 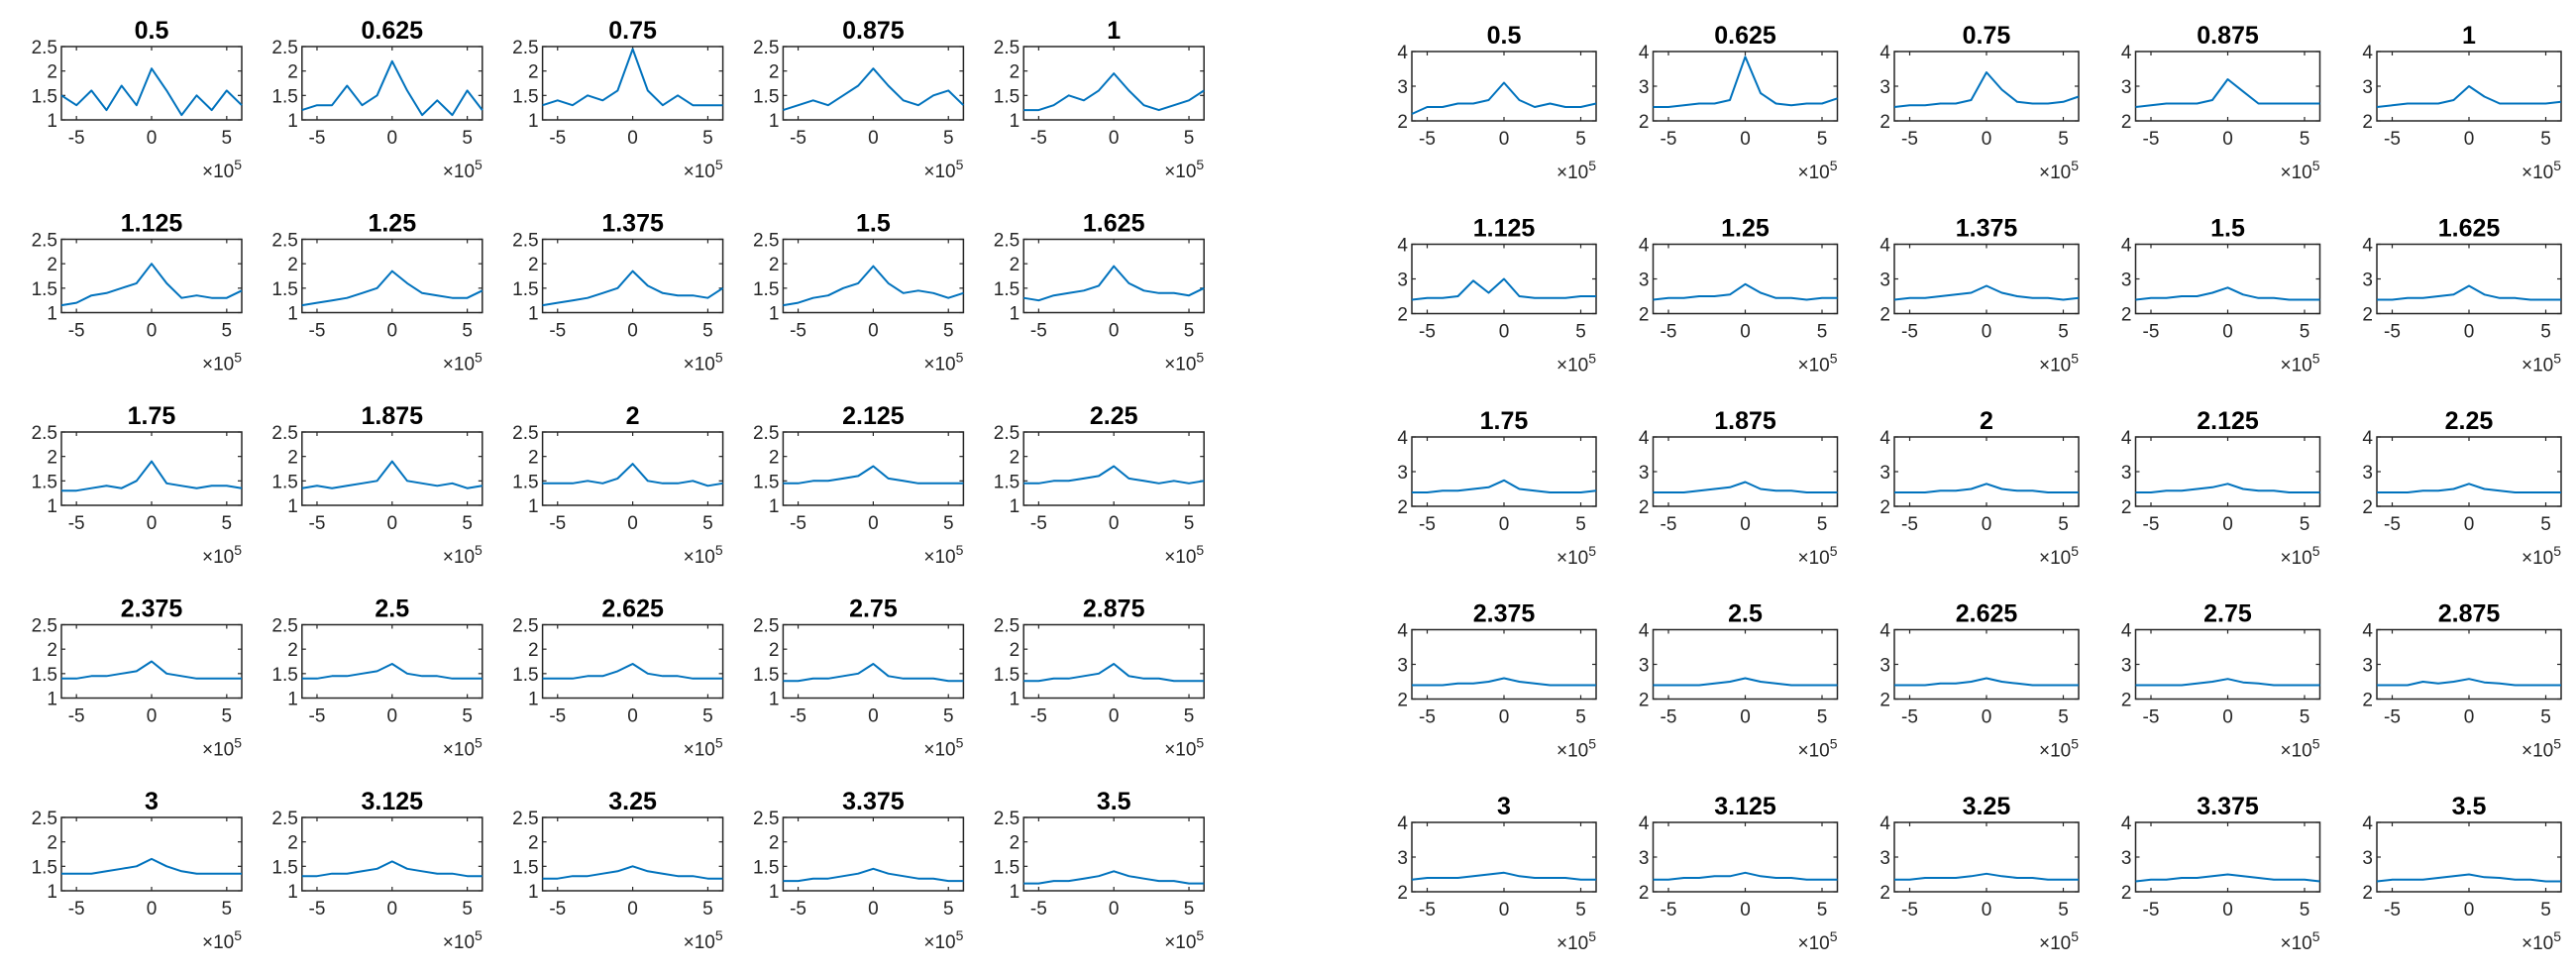 I want to click on subplot-title: 2.625, so click(x=1987, y=614).